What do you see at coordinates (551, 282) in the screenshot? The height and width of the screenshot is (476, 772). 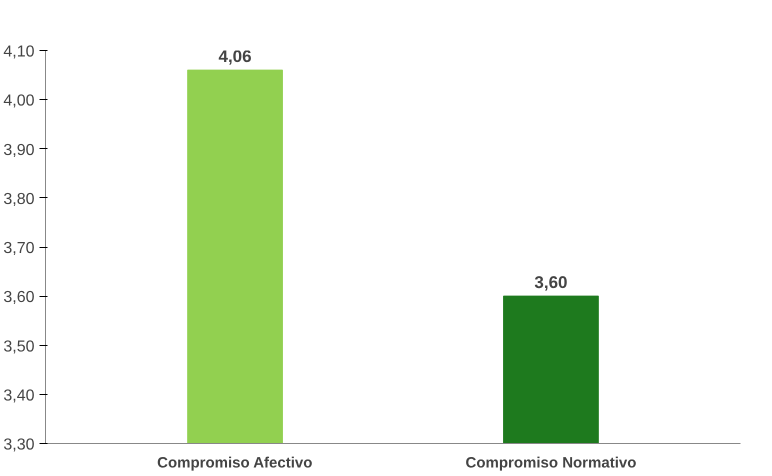 I see `data-label: 3,60` at bounding box center [551, 282].